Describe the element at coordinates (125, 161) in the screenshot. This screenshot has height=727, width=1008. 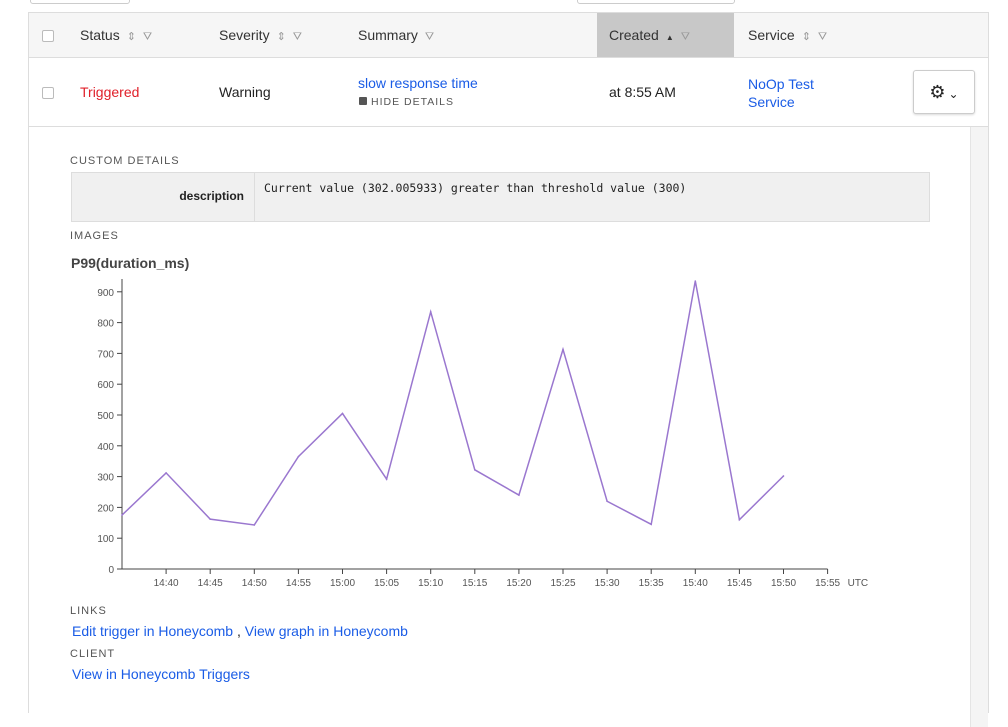
I see `custom-details-label: CUSTOM DETAILS` at that location.